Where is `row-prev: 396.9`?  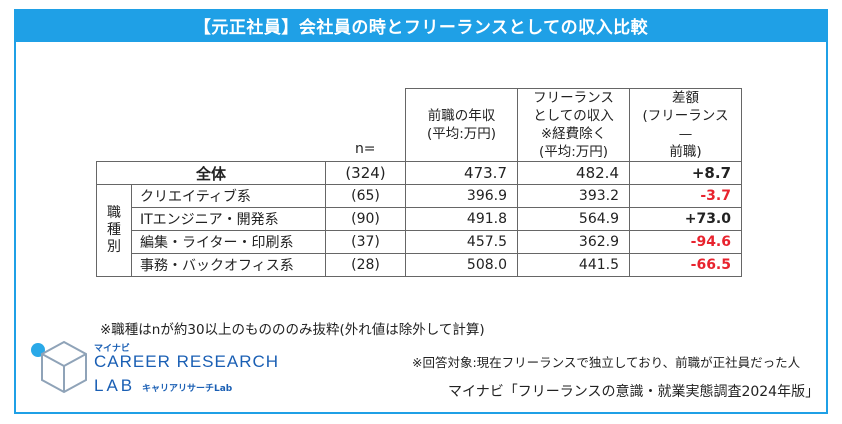
row-prev: 396.9 is located at coordinates (461, 196).